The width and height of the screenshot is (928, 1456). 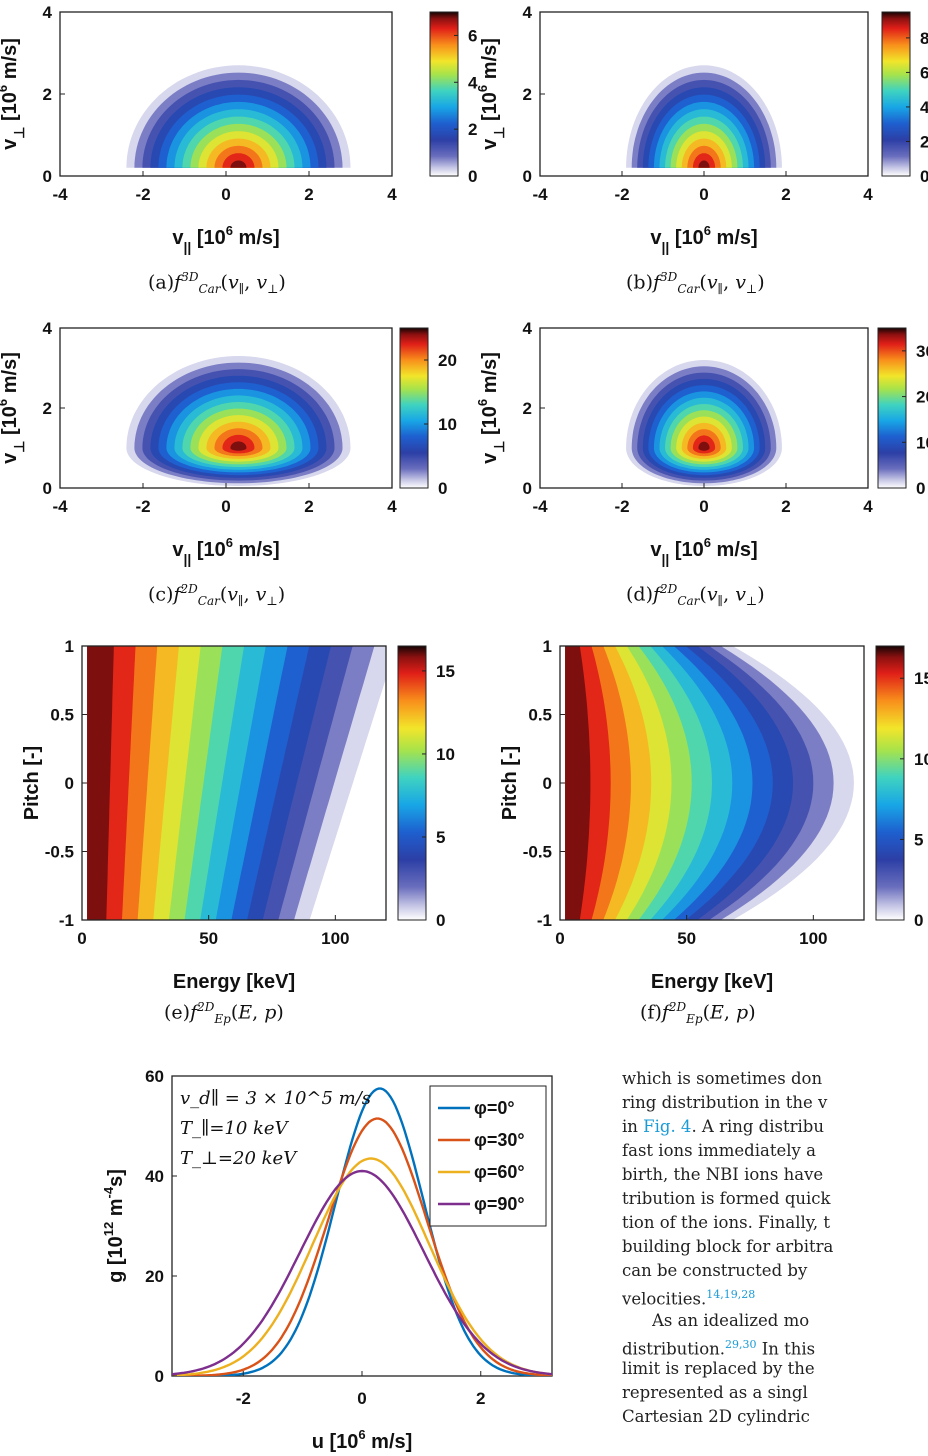 I want to click on caption-d: (d)f2DCar(v∥, v⊥), so click(x=695, y=595).